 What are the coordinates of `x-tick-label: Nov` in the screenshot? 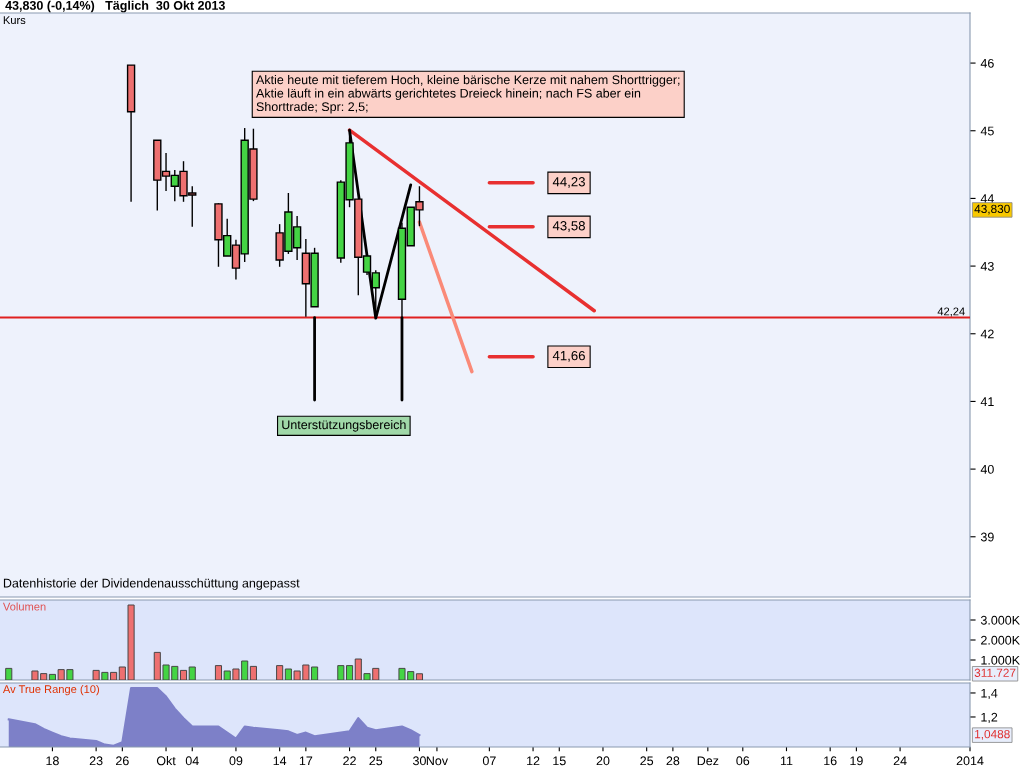 It's located at (437, 761).